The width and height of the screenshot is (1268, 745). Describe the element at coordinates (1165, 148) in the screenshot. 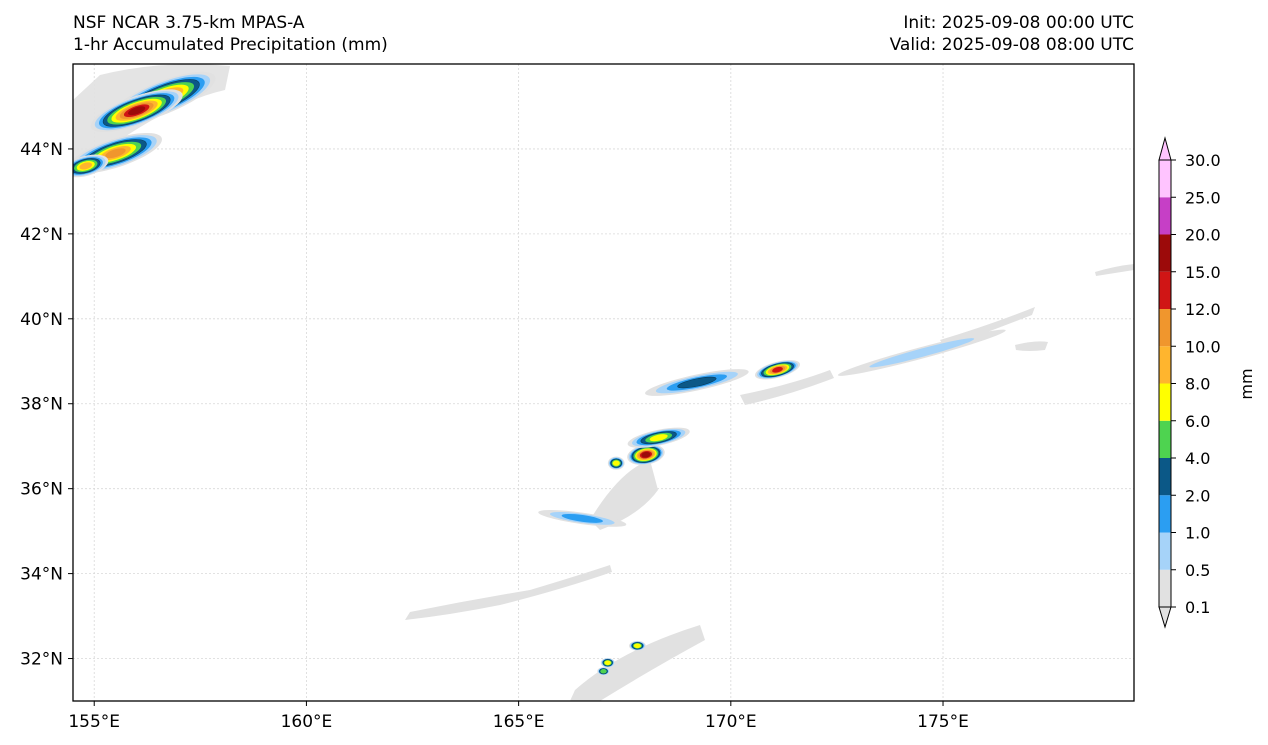

I see `colorbar-extend-max` at that location.